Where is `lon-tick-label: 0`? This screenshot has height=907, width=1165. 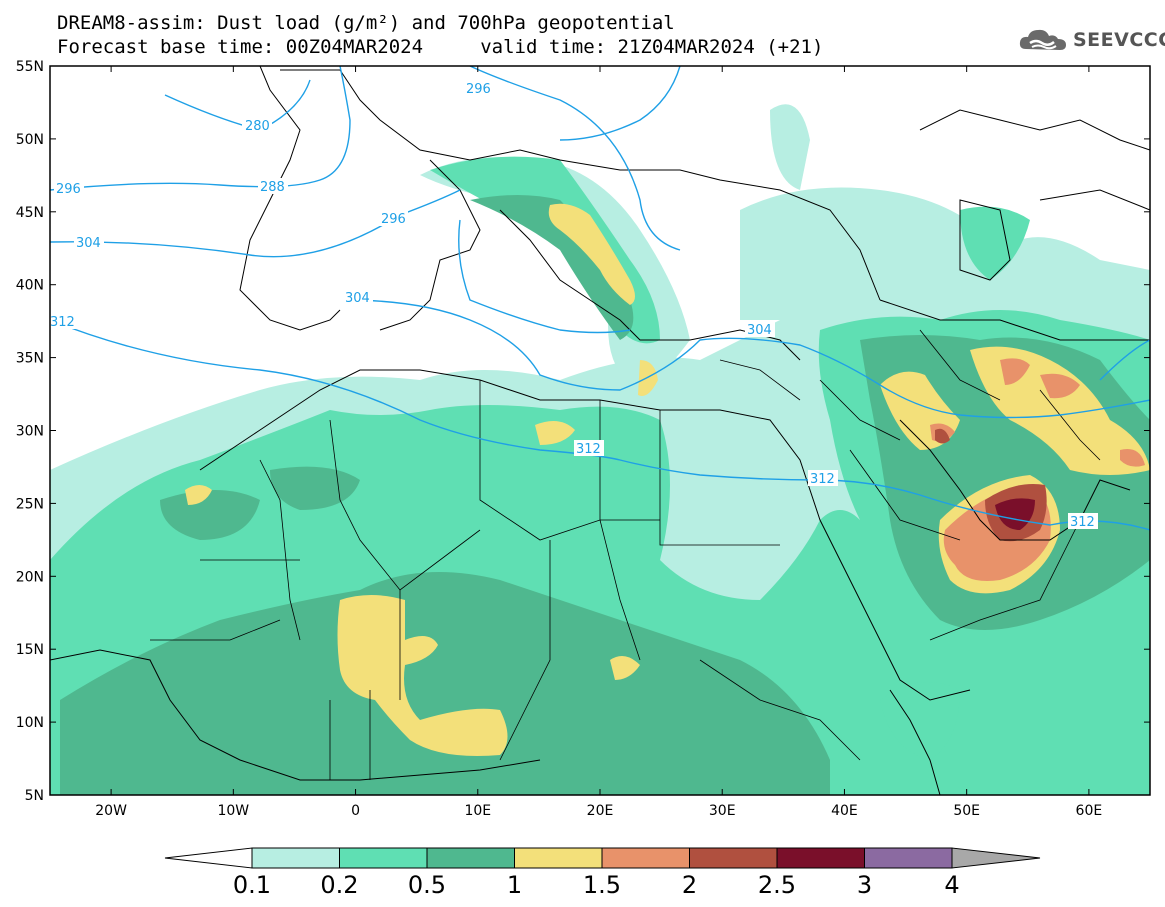
lon-tick-label: 0 is located at coordinates (355, 811).